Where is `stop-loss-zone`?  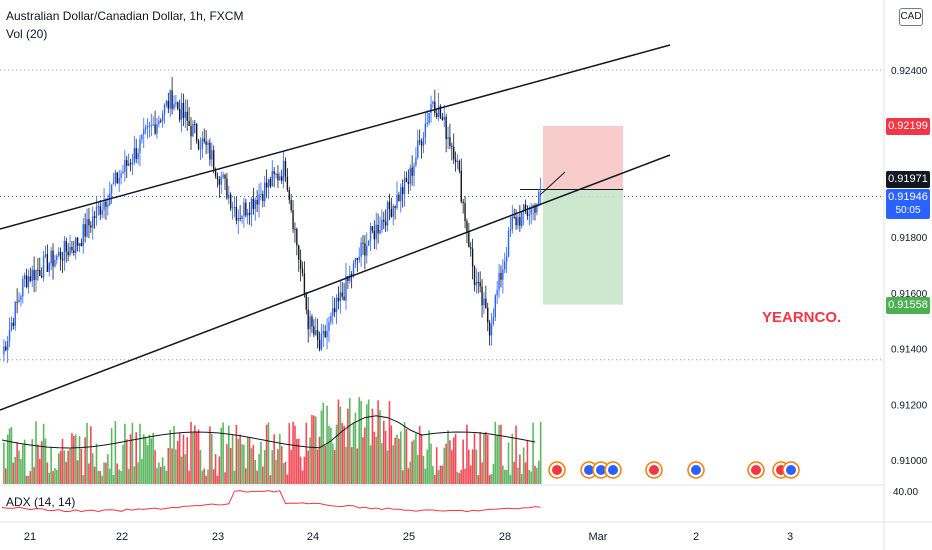
stop-loss-zone is located at coordinates (583, 157).